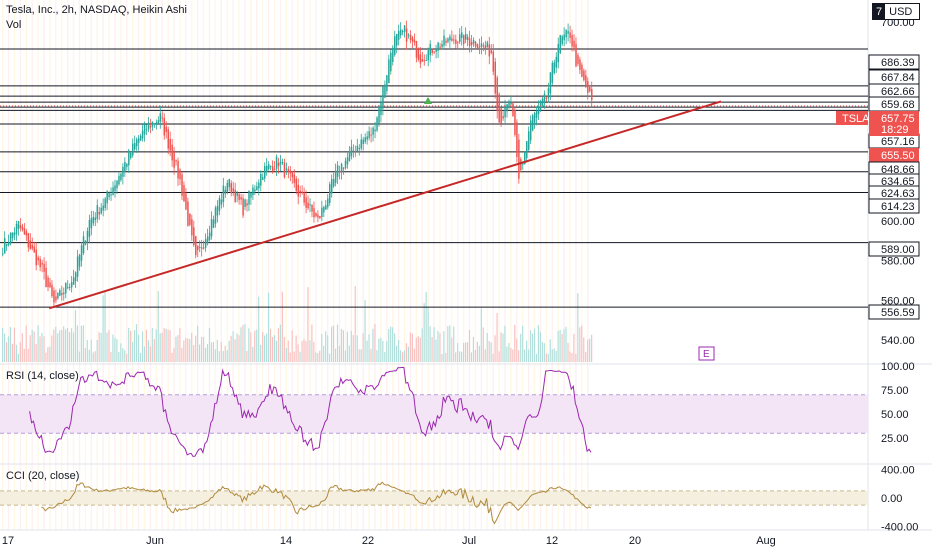  I want to click on cci-axis: 400.00 0.00 -400.00, so click(899, 499).